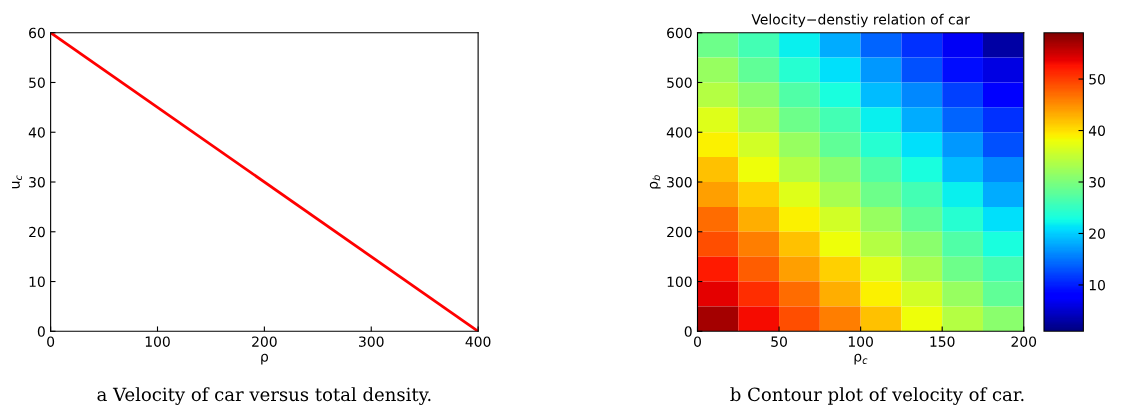 The width and height of the screenshot is (1125, 409). Describe the element at coordinates (37, 33) in the screenshot. I see `y-tick-label: 60` at that location.